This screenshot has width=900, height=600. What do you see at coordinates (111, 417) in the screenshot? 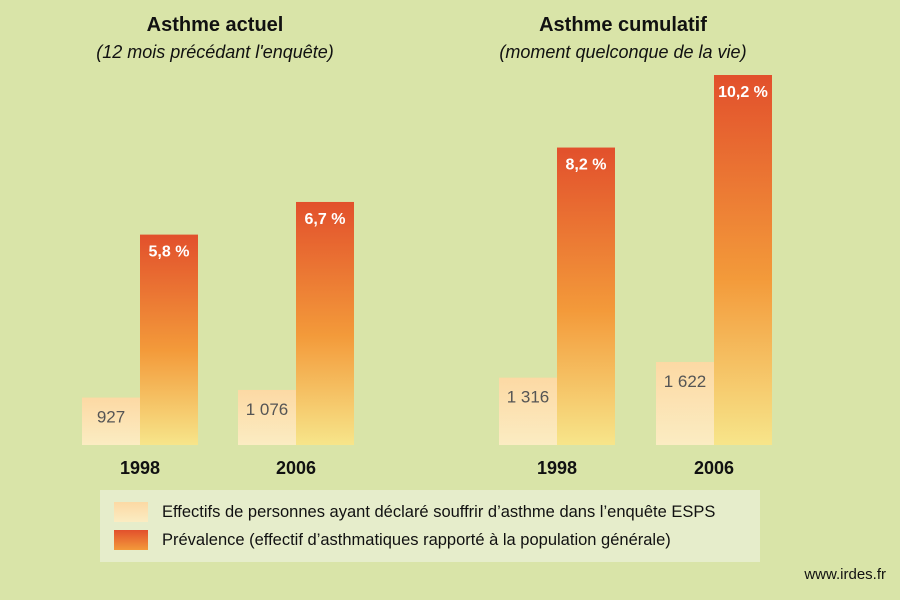
I see `data-label-count: 927` at bounding box center [111, 417].